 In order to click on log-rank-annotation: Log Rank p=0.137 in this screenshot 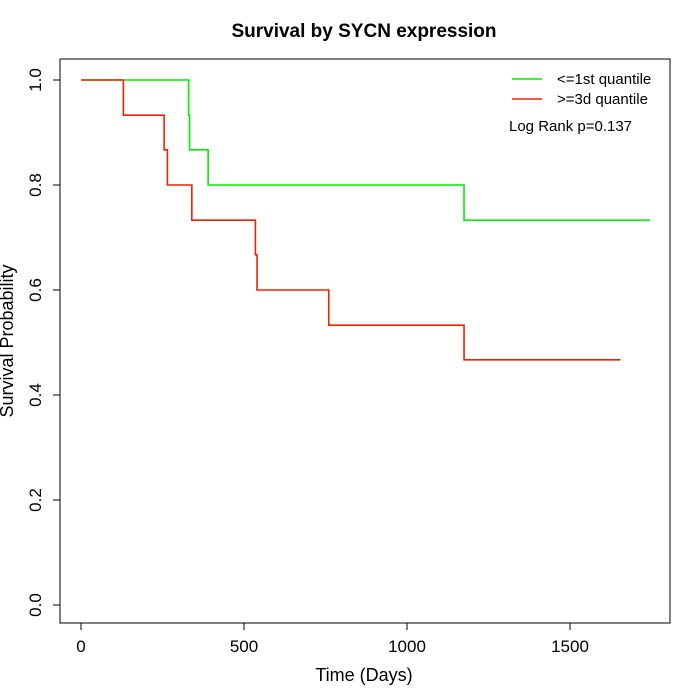, I will do `click(570, 126)`.